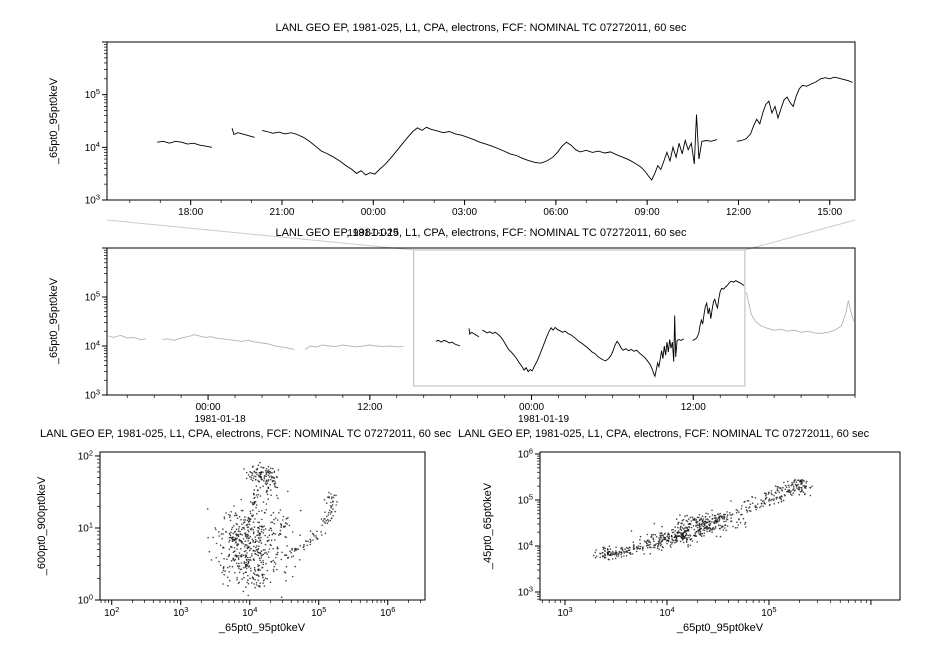 Image resolution: width=926 pixels, height=647 pixels. I want to click on axis-tick-label: 06:00, so click(555, 212).